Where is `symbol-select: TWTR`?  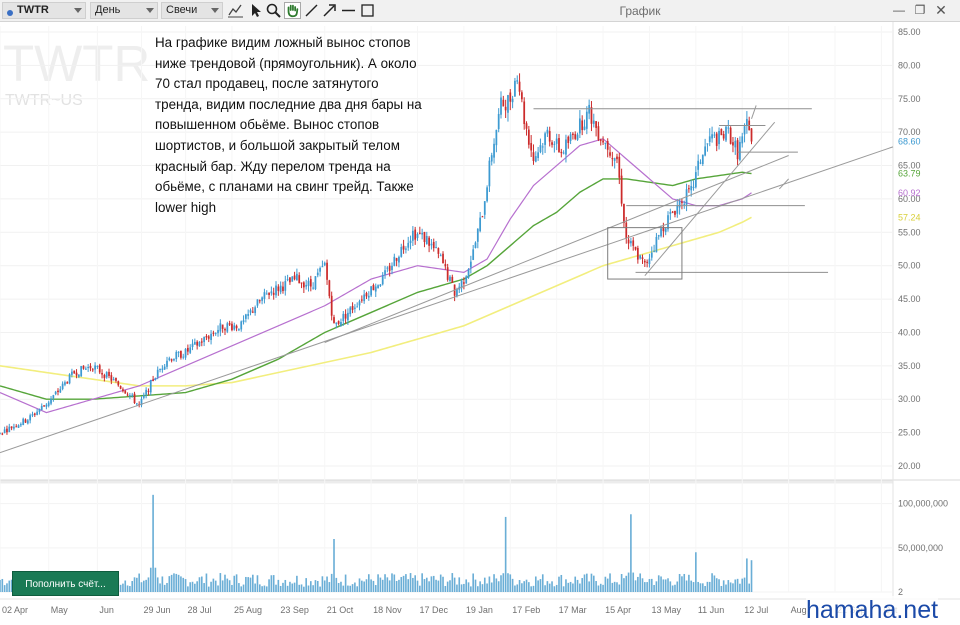
symbol-select: TWTR is located at coordinates (44, 10).